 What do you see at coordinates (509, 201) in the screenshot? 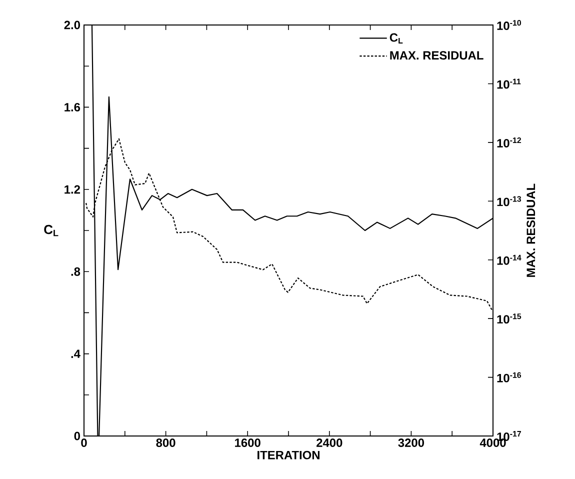
I see `y2-tick-label: 10$^{-13}$` at bounding box center [509, 201].